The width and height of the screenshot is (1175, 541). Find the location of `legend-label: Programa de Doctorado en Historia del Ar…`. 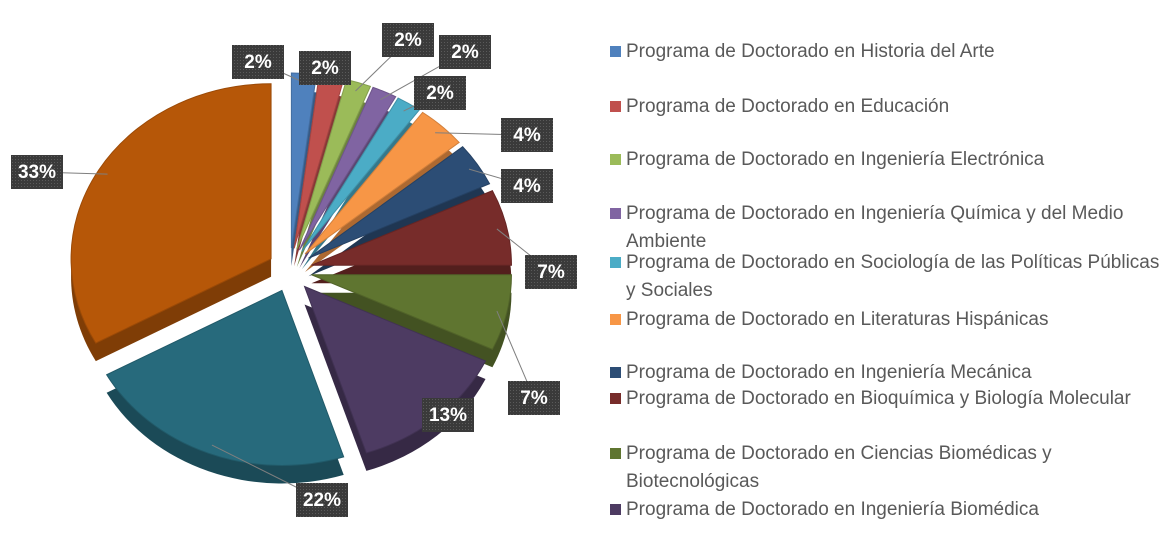

legend-label: Programa de Doctorado en Historia del Ar… is located at coordinates (810, 51).